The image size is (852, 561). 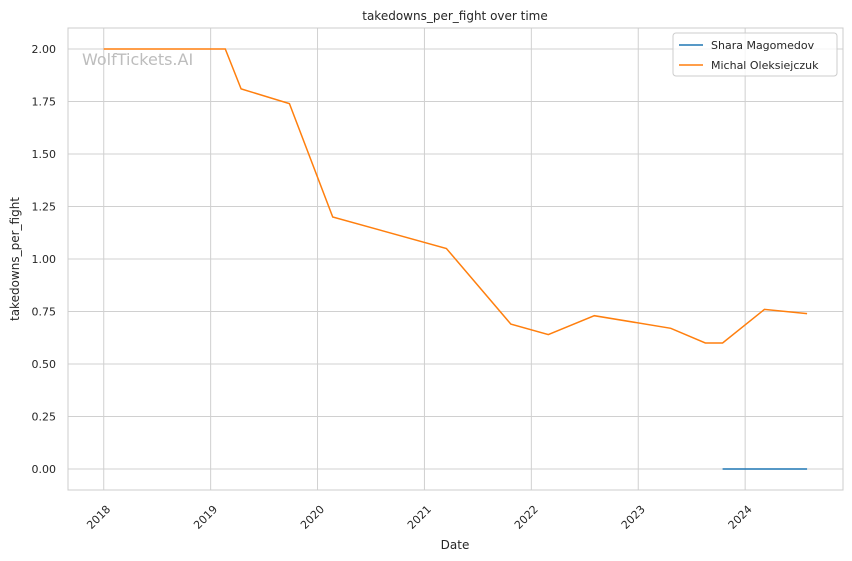 What do you see at coordinates (44, 469) in the screenshot?
I see `y-tick-label: 0.00` at bounding box center [44, 469].